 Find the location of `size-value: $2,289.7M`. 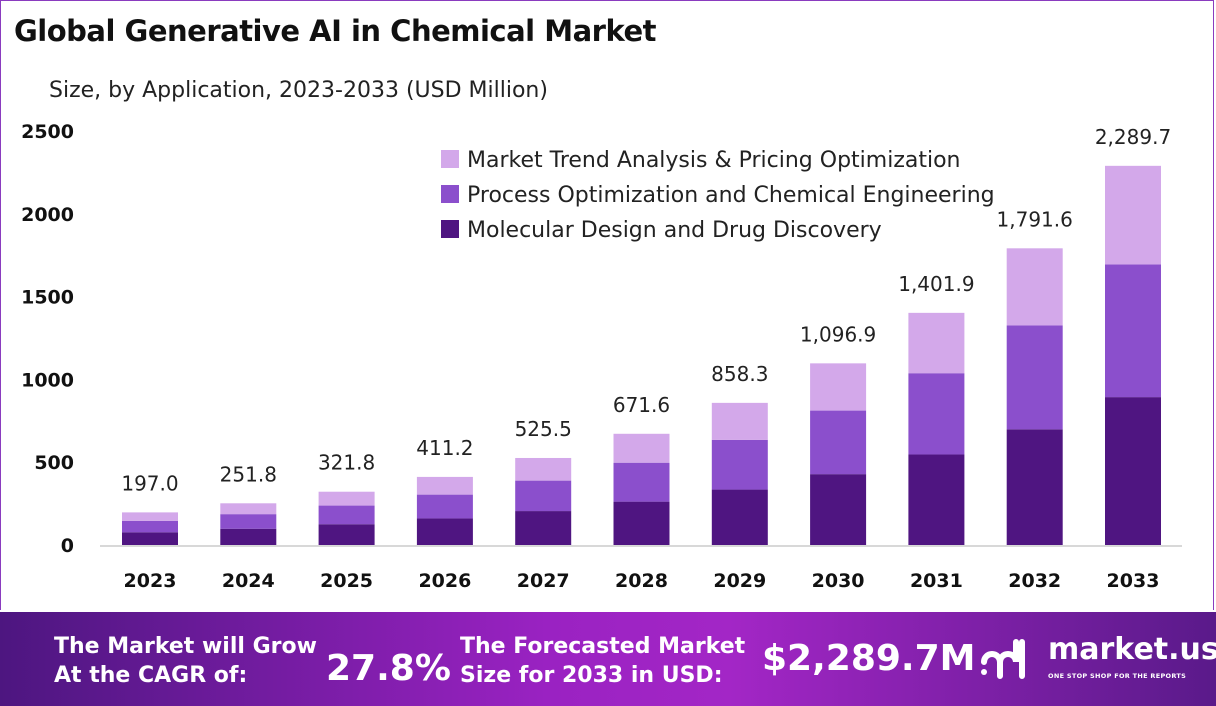

size-value: $2,289.7M is located at coordinates (869, 658).